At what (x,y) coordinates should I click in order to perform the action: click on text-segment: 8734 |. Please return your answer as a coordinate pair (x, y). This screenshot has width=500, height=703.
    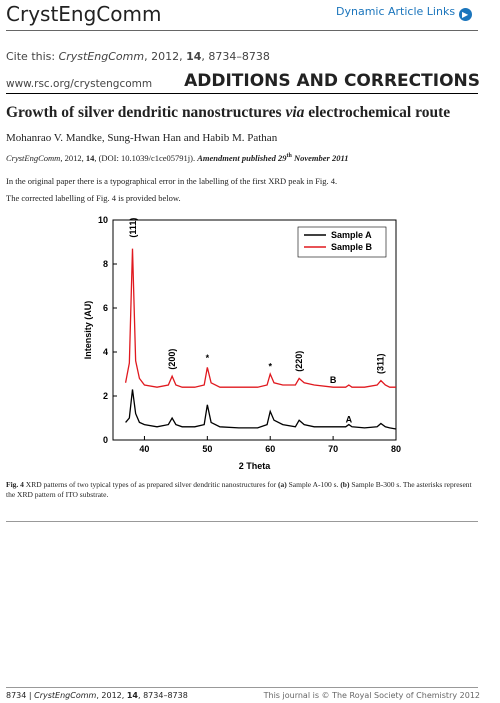
    Looking at the image, I should click on (20, 695).